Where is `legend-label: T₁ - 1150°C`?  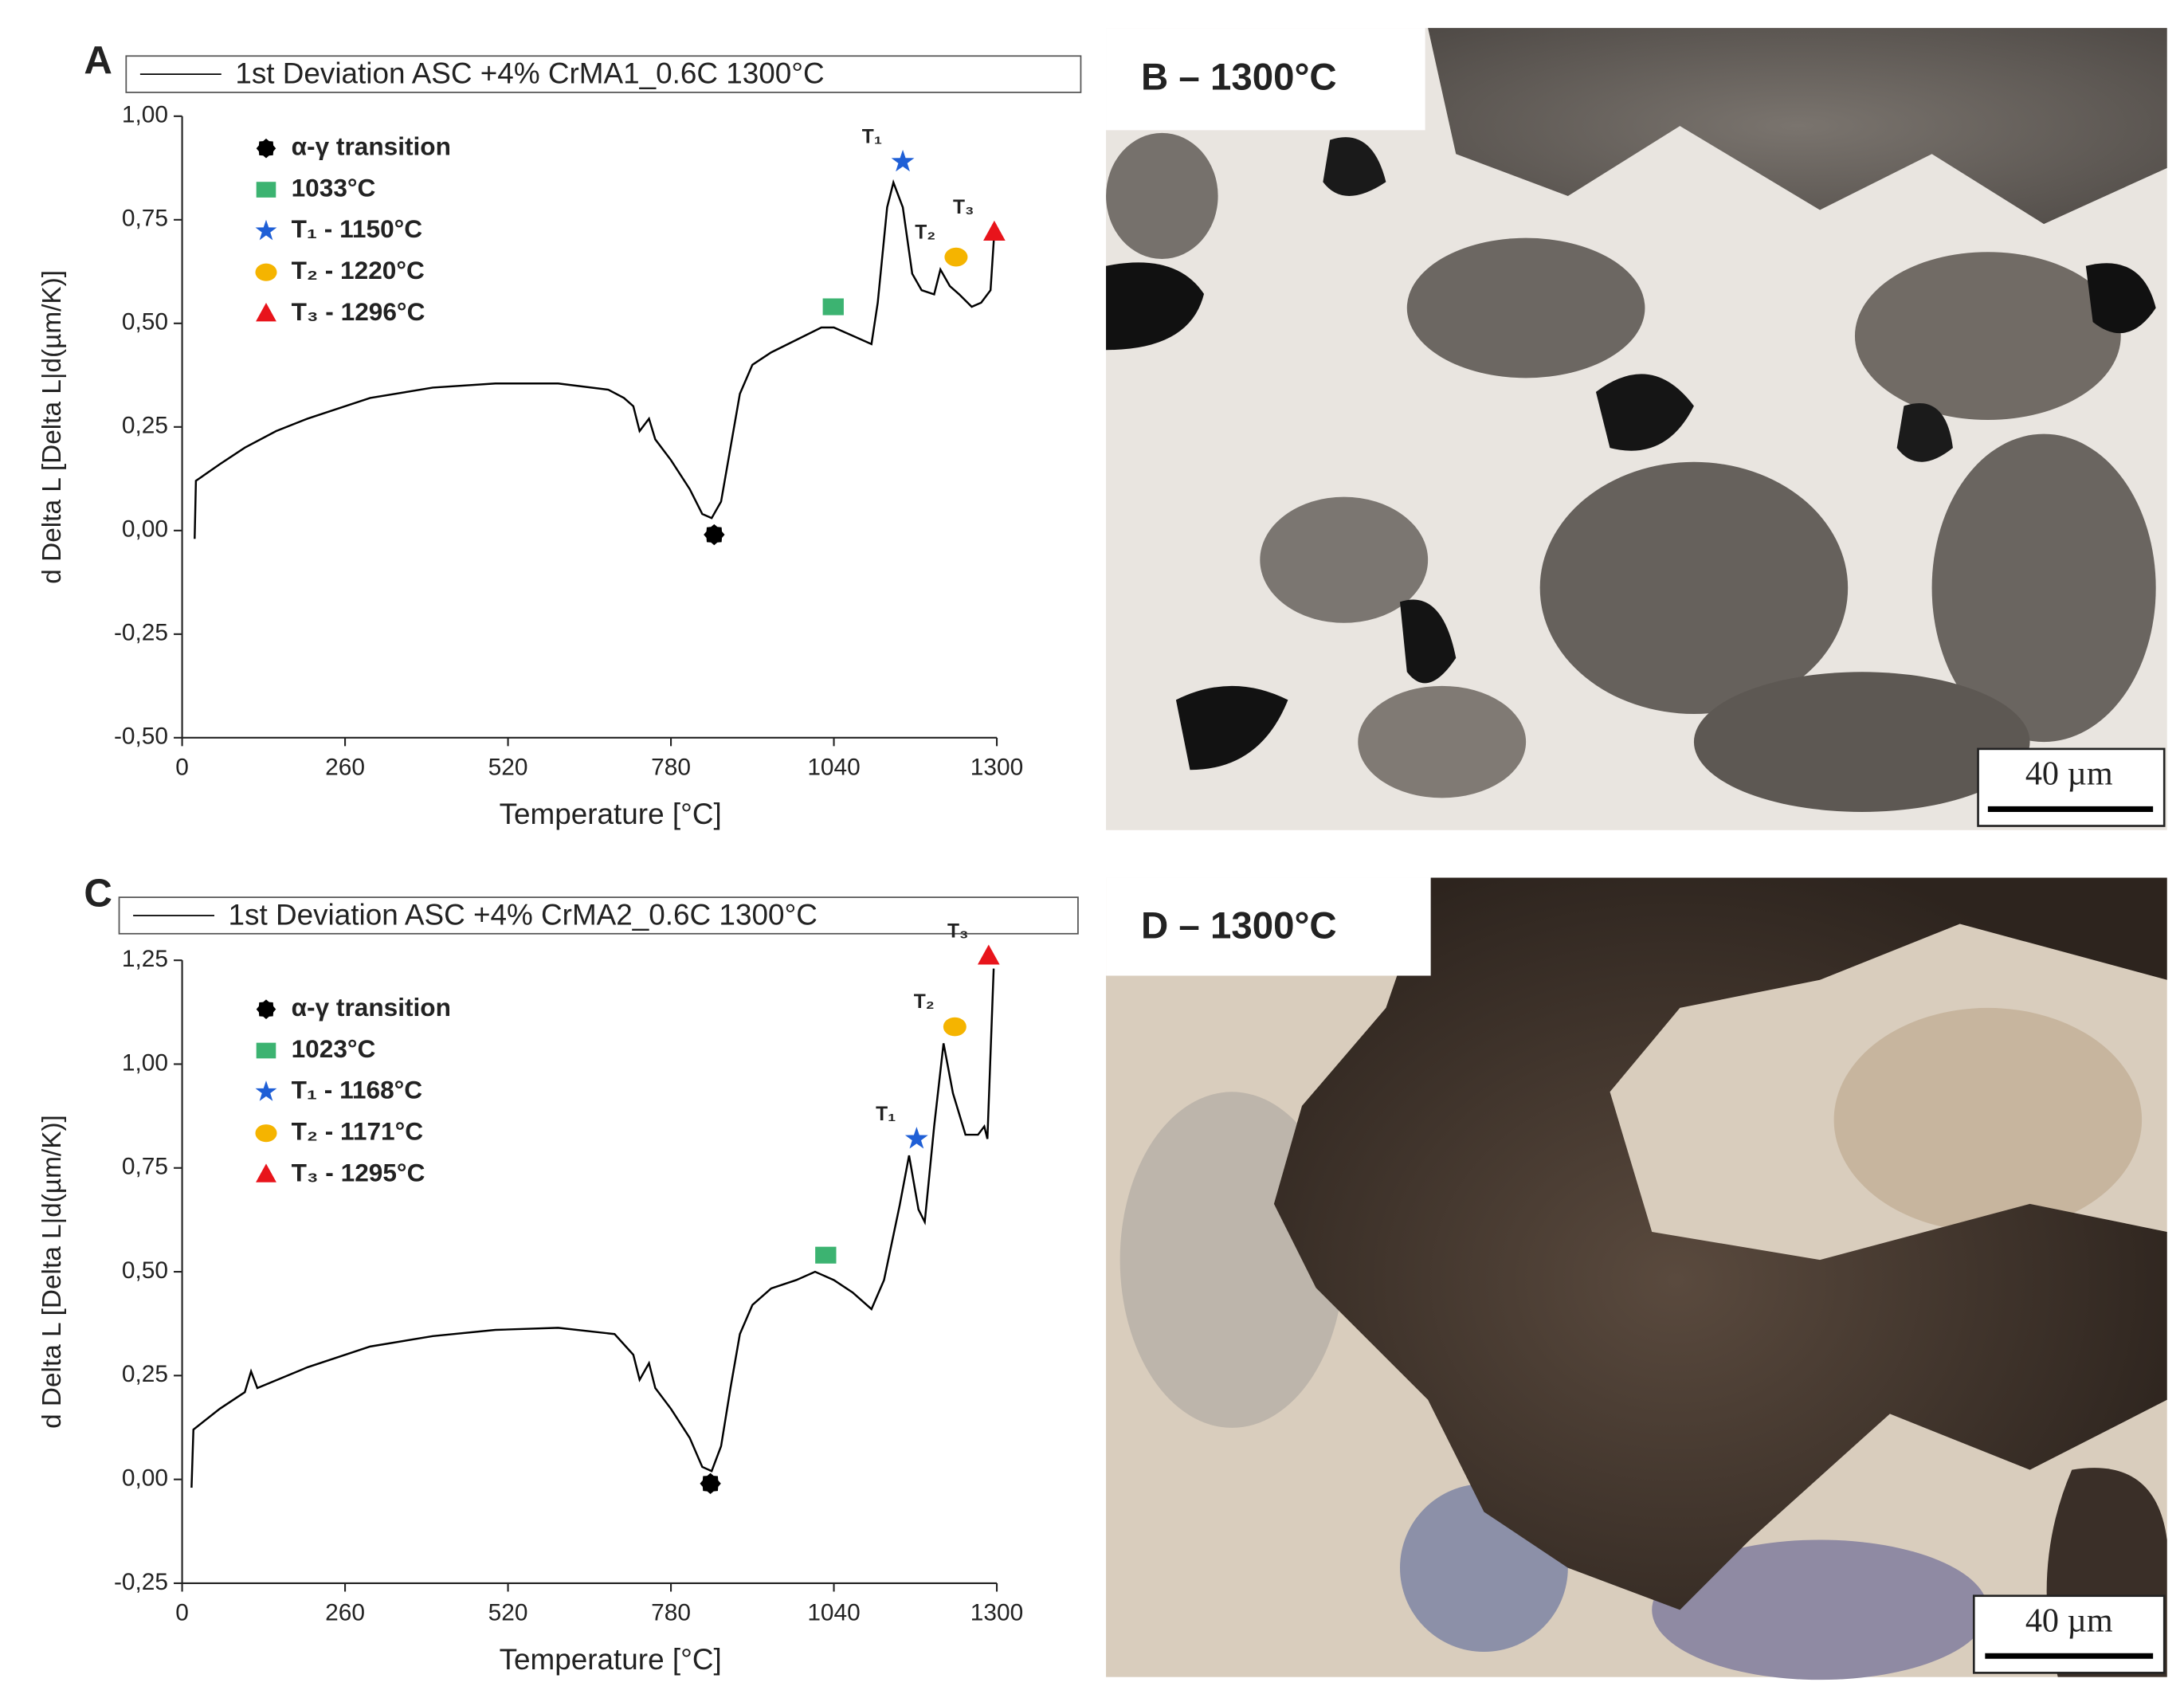
legend-label: T₁ - 1150°C is located at coordinates (357, 228).